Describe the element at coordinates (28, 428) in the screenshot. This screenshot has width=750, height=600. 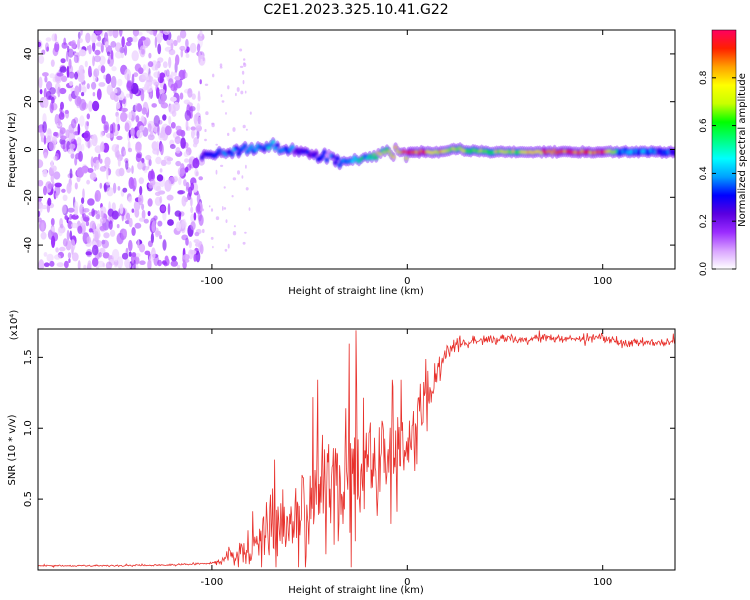
I see `y-tick-label: 1.0` at that location.